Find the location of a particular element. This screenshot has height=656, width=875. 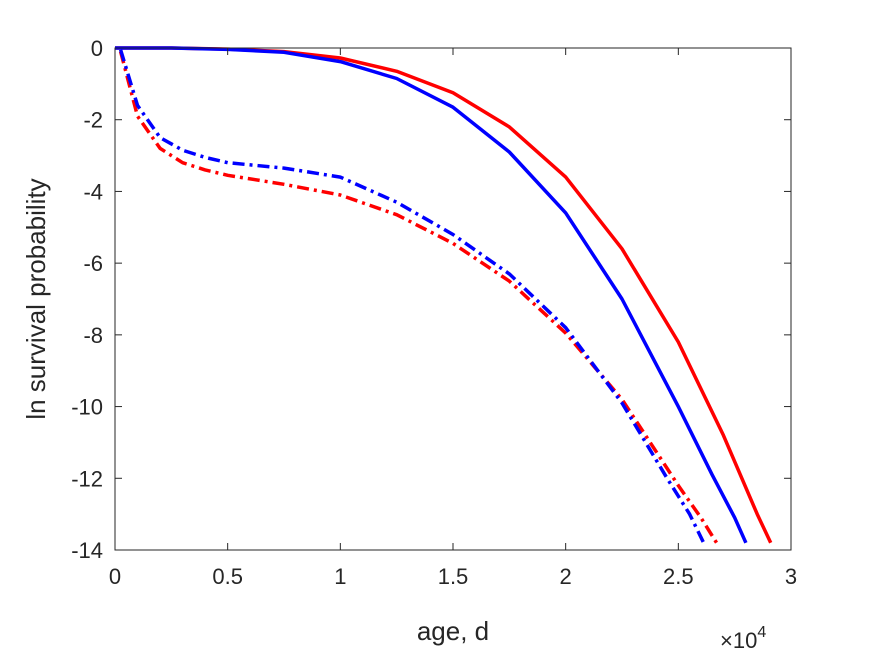

x-tick-label: 3 is located at coordinates (791, 576).